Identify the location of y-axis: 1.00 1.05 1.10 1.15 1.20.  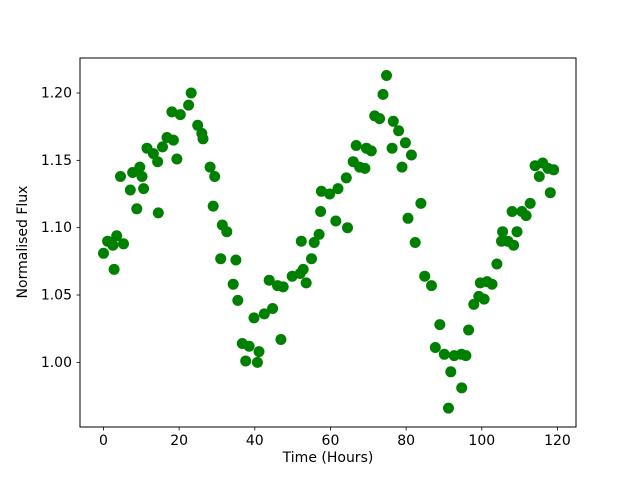
(60, 228).